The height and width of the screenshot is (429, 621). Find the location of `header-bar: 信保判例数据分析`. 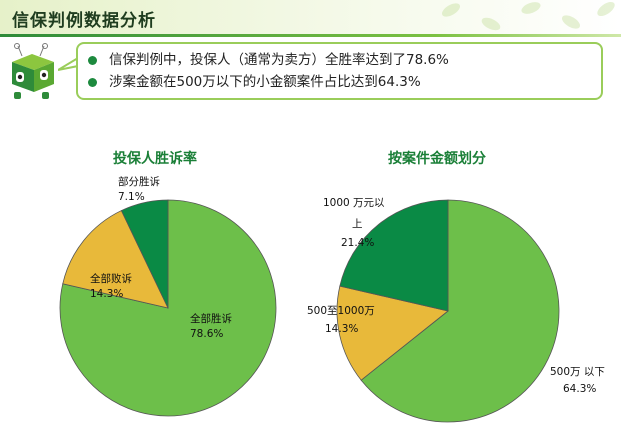

header-bar: 信保判例数据分析 is located at coordinates (310, 17).